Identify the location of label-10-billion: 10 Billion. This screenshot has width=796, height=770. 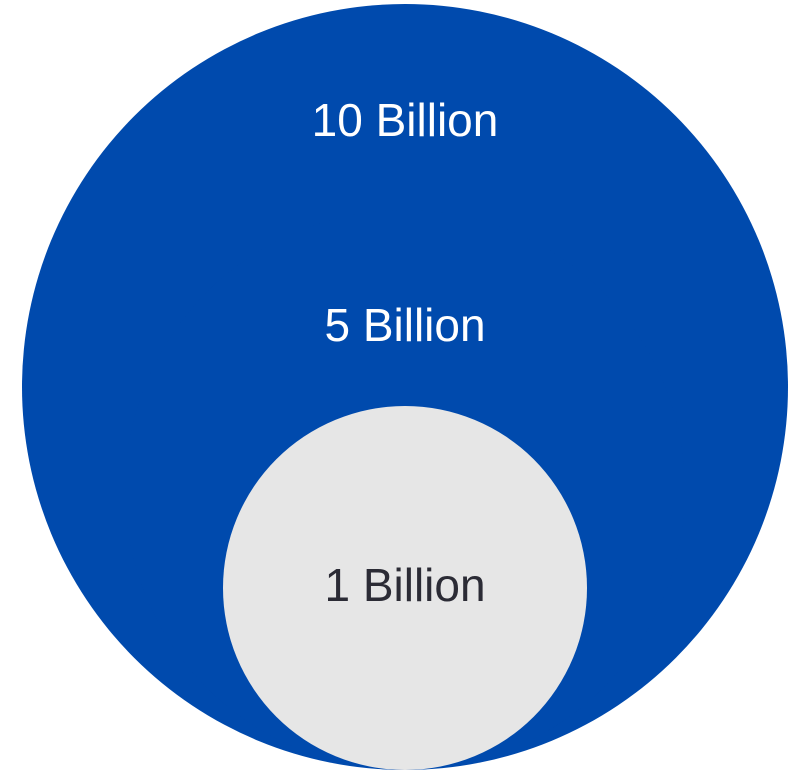
(405, 120).